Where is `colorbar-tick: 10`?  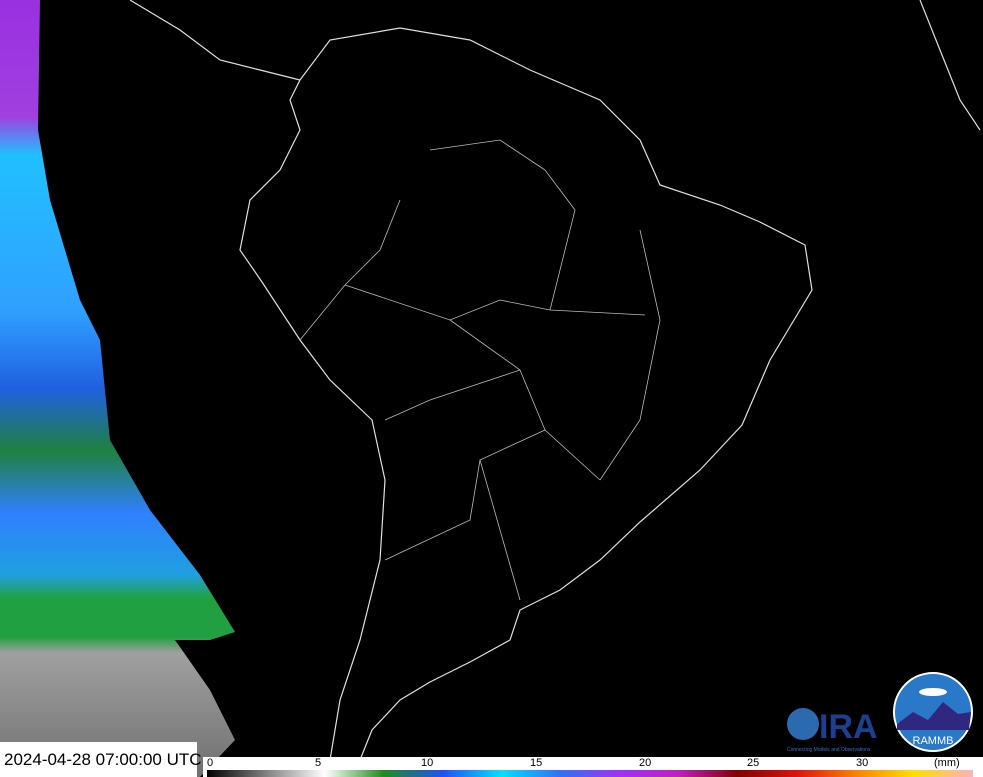 colorbar-tick: 10 is located at coordinates (427, 763).